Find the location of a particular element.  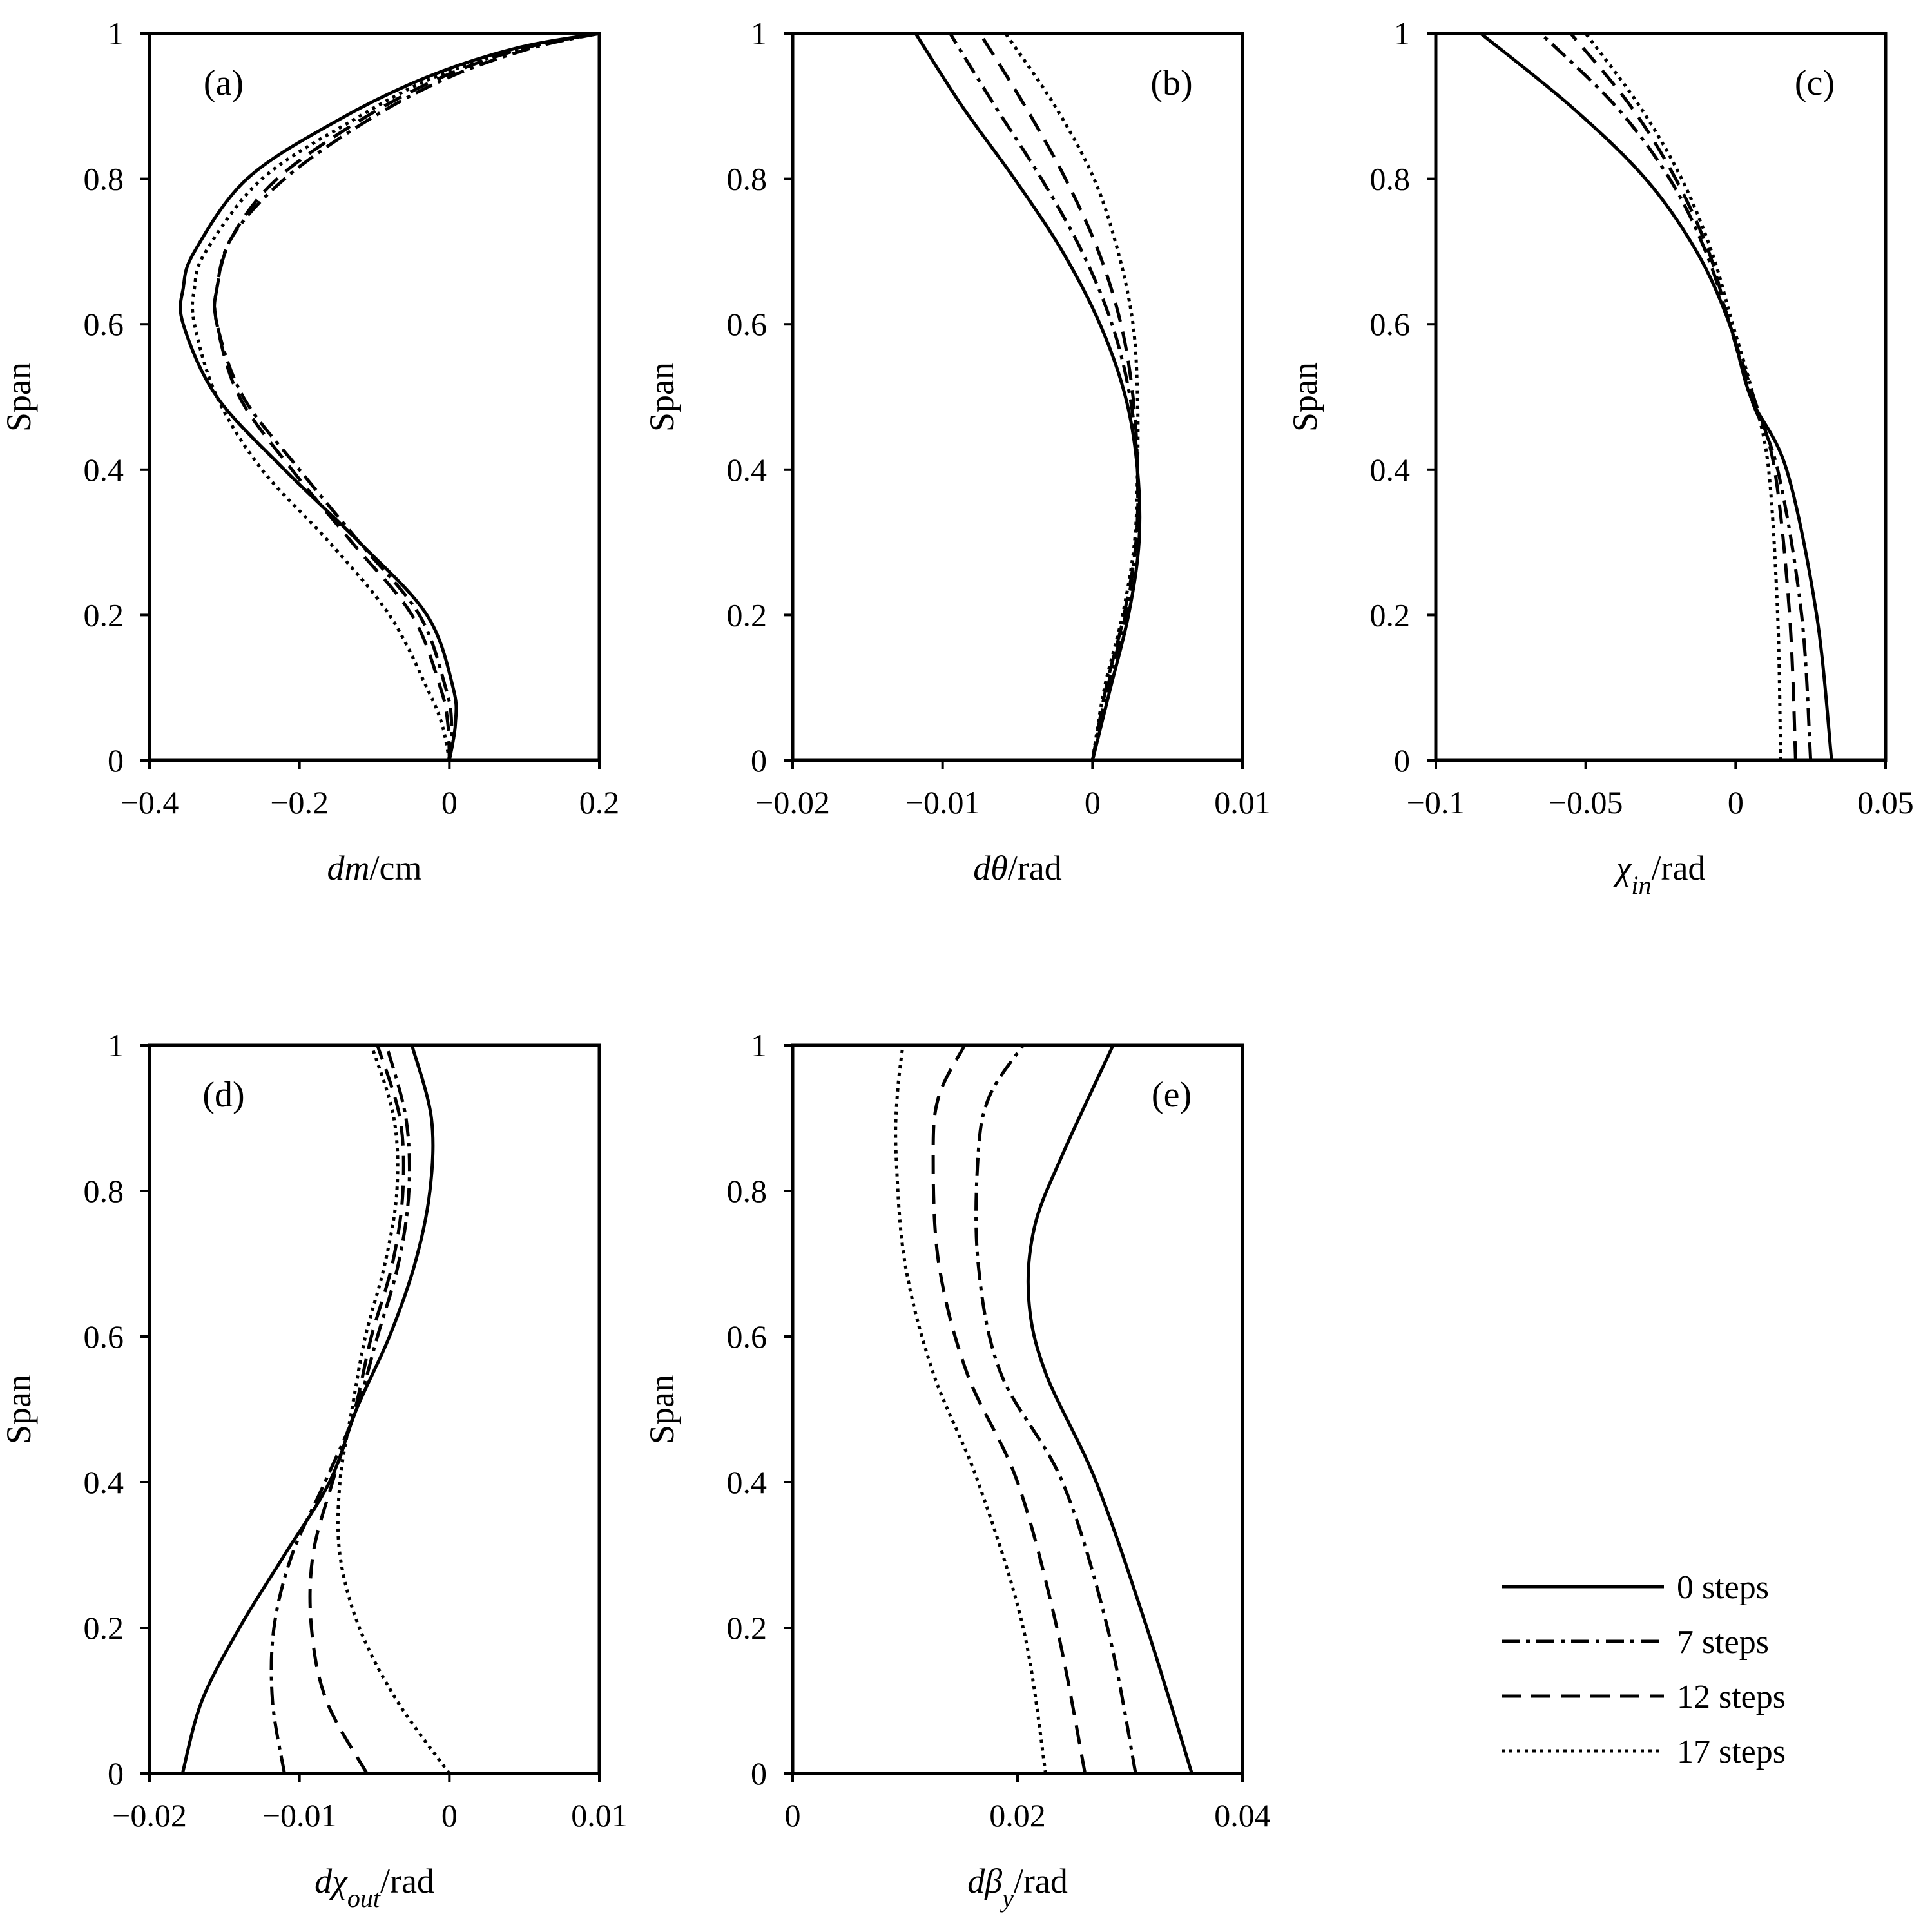

legend-label: 7 steps is located at coordinates (1723, 1642).